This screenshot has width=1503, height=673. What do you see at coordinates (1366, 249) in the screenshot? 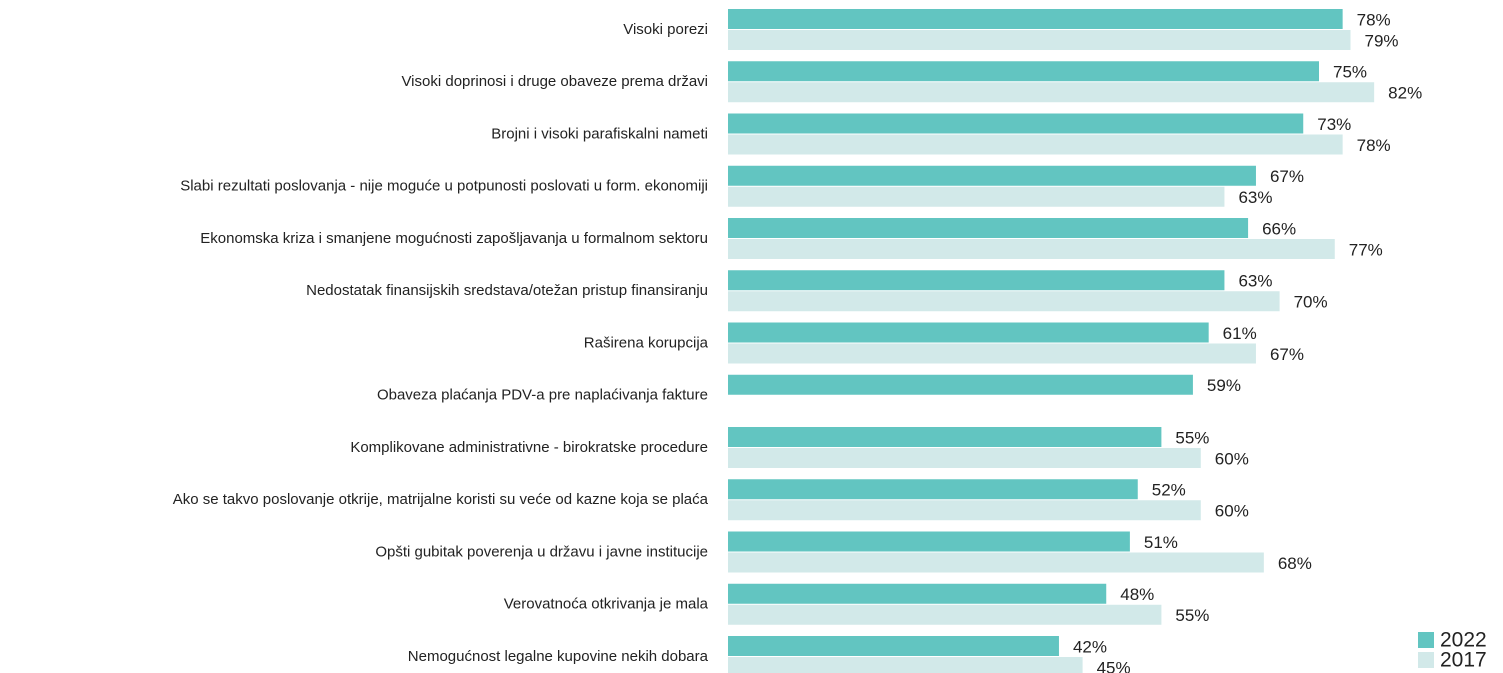
I see `value-label: 77%` at bounding box center [1366, 249].